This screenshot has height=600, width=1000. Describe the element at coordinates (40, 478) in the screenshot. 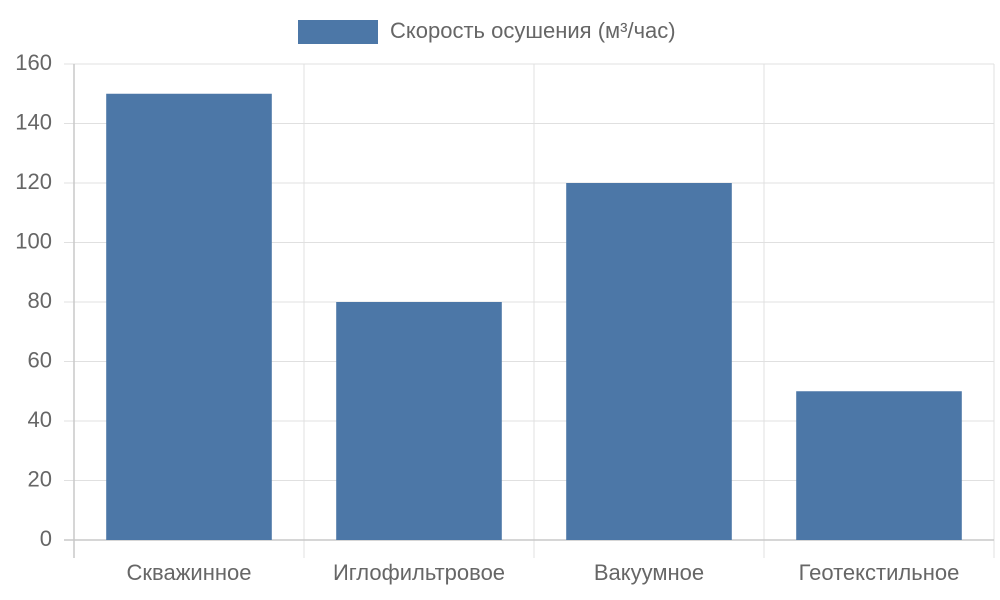

I see `y-tick-label: 20` at that location.